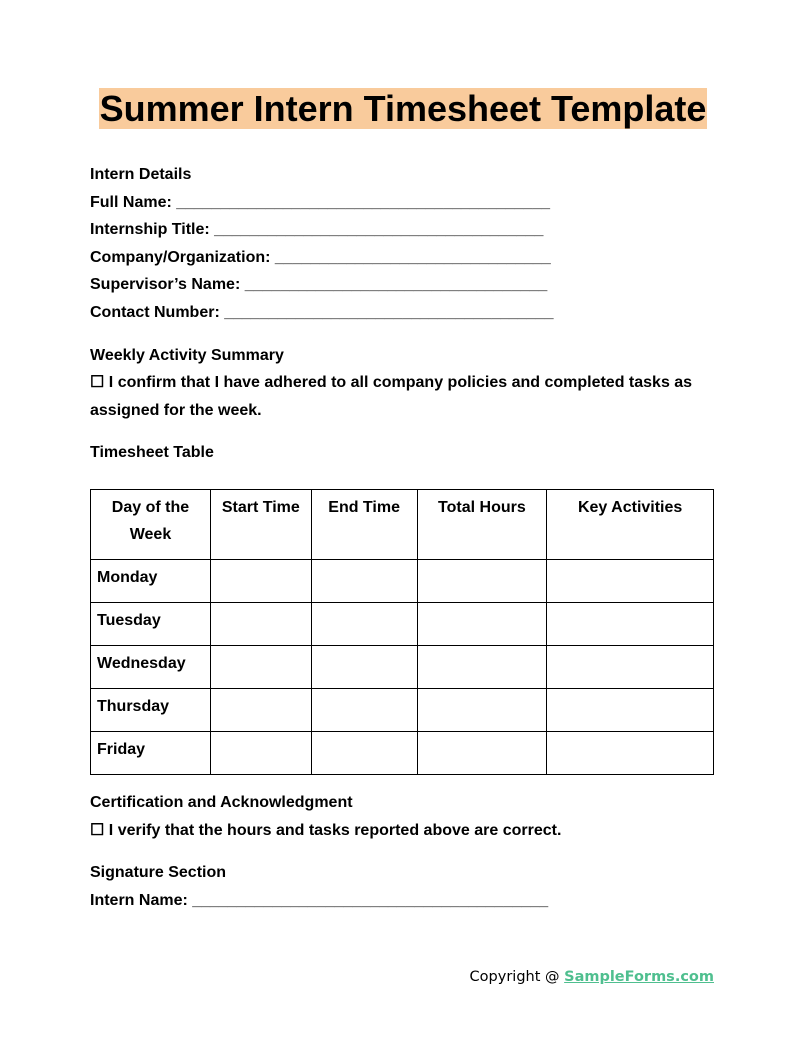 The width and height of the screenshot is (806, 1042). I want to click on table-row: Wednesday, so click(402, 666).